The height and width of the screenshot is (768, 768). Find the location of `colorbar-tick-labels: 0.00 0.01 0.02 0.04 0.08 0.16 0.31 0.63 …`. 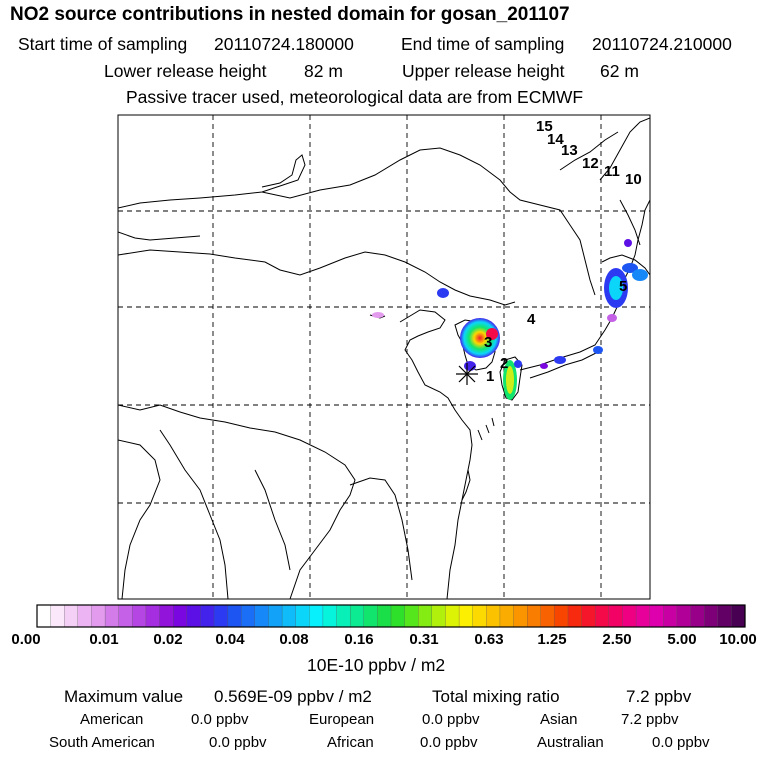

colorbar-tick-labels: 0.00 0.01 0.02 0.04 0.08 0.16 0.31 0.63 … is located at coordinates (384, 641).